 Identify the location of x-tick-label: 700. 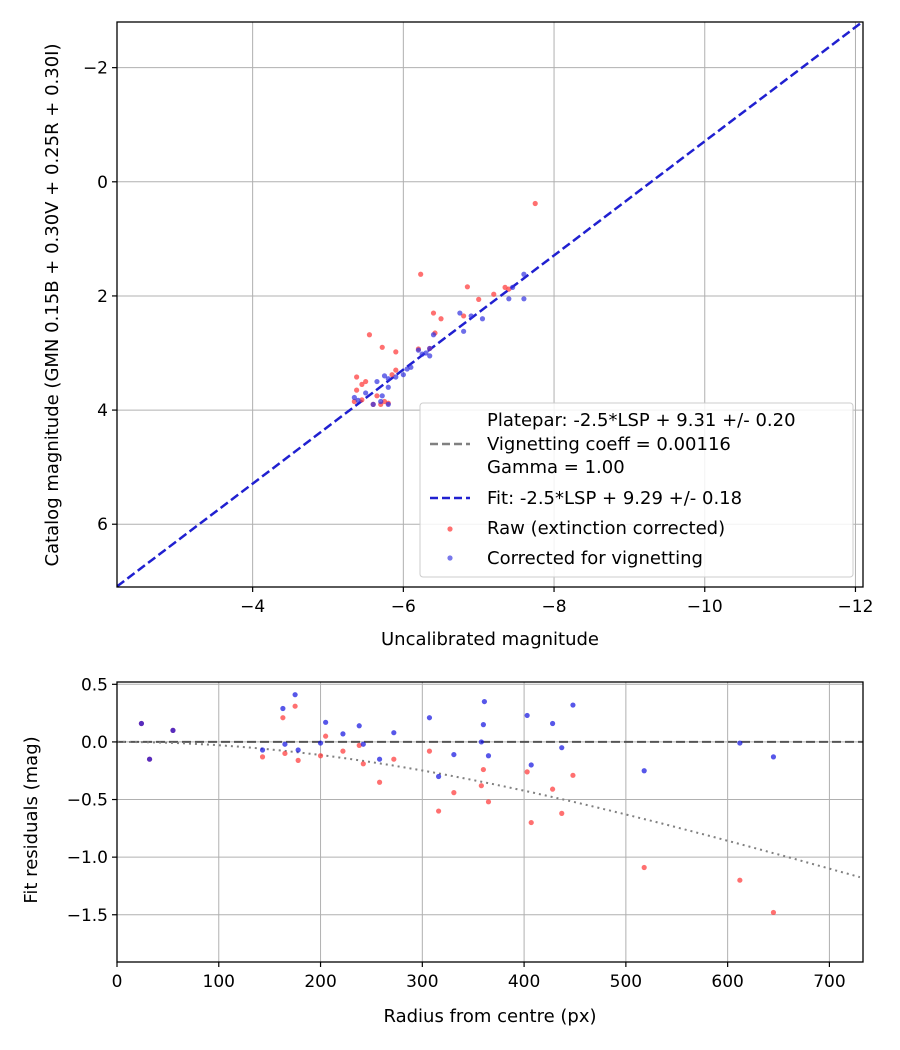
(829, 982).